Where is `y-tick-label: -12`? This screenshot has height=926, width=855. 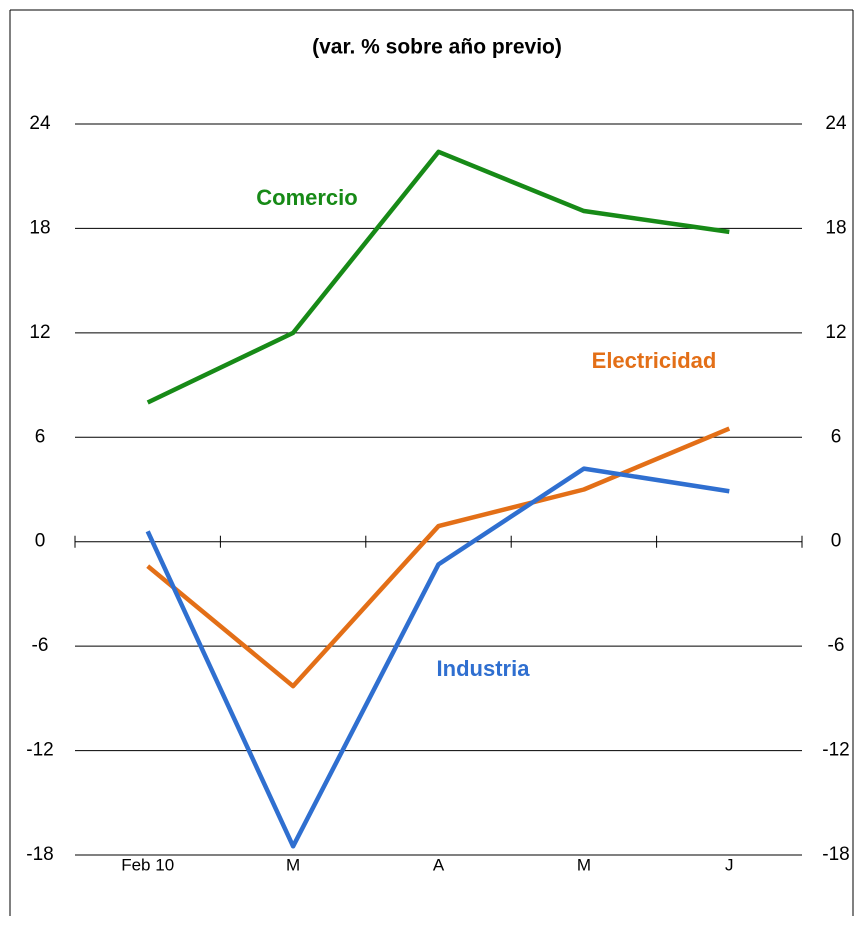 y-tick-label: -12 is located at coordinates (39, 750).